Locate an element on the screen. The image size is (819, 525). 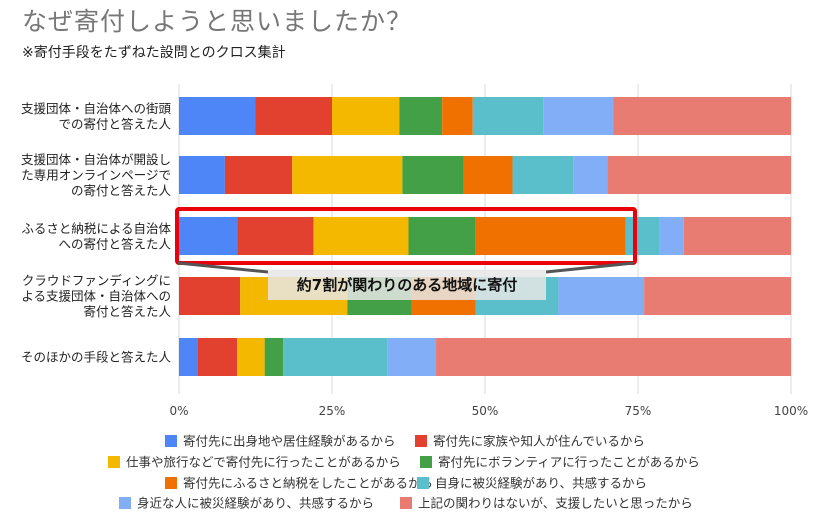
callout-background is located at coordinates (407, 285).